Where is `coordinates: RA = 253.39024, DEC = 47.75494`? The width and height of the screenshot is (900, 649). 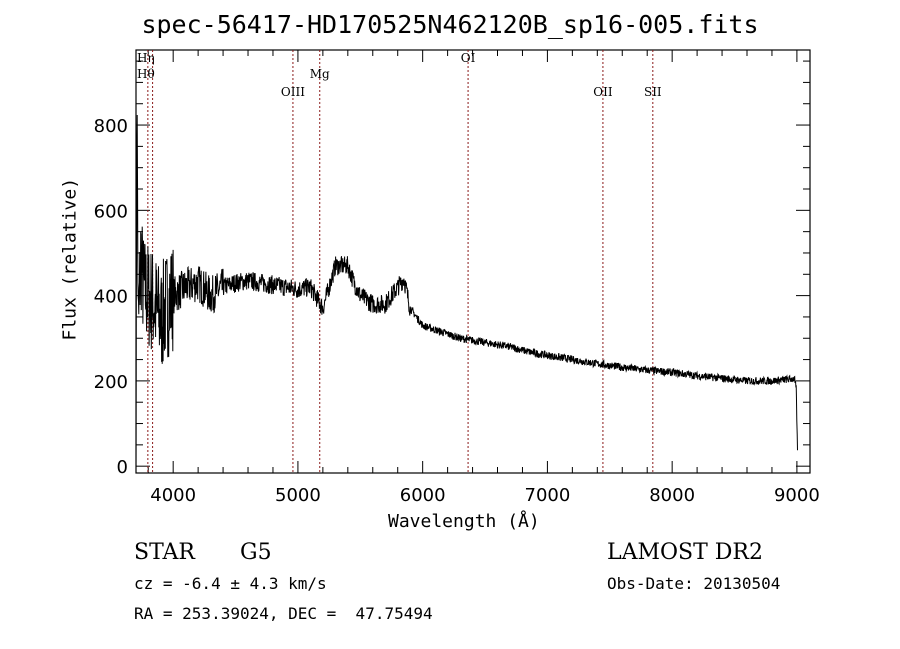
coordinates: RA = 253.39024, DEC = 47.75494 is located at coordinates (283, 613).